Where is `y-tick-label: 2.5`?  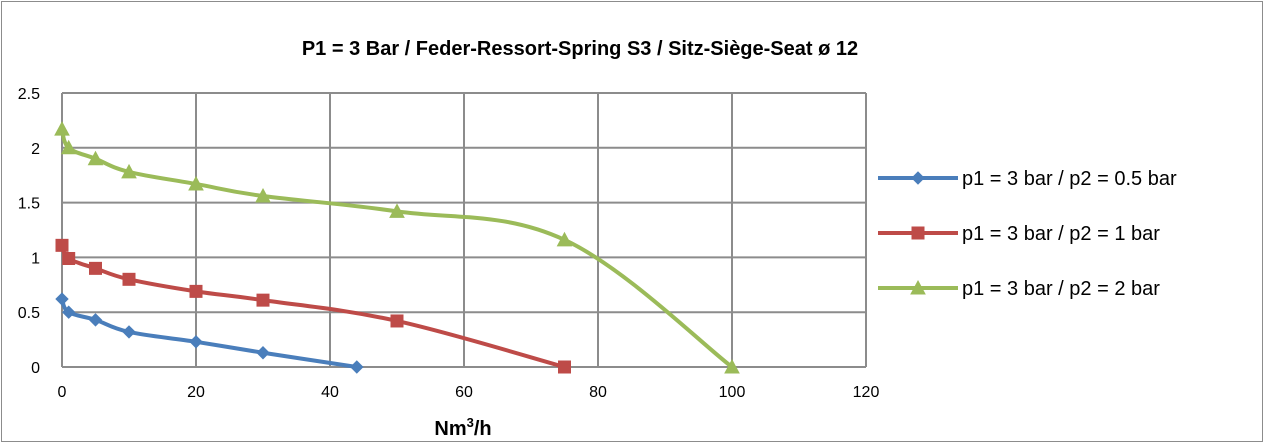
y-tick-label: 2.5 is located at coordinates (29, 94).